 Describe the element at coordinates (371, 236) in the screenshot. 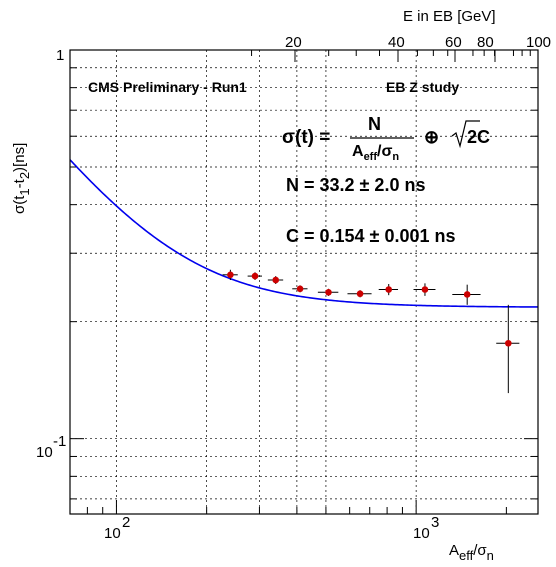

I see `c-parameter: C = 0.154 ± 0.001 ns` at that location.